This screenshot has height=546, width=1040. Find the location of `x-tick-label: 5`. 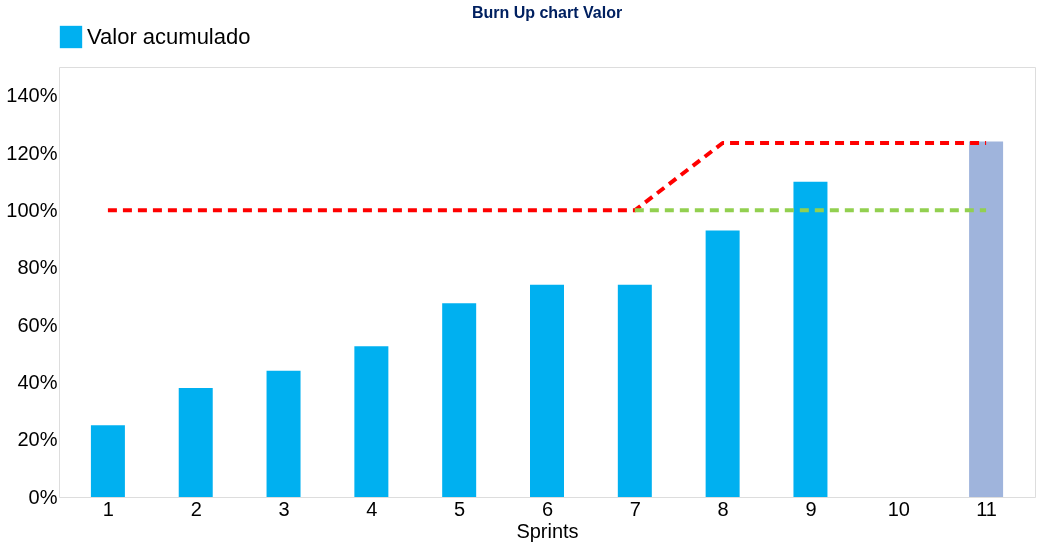

x-tick-label: 5 is located at coordinates (460, 508).